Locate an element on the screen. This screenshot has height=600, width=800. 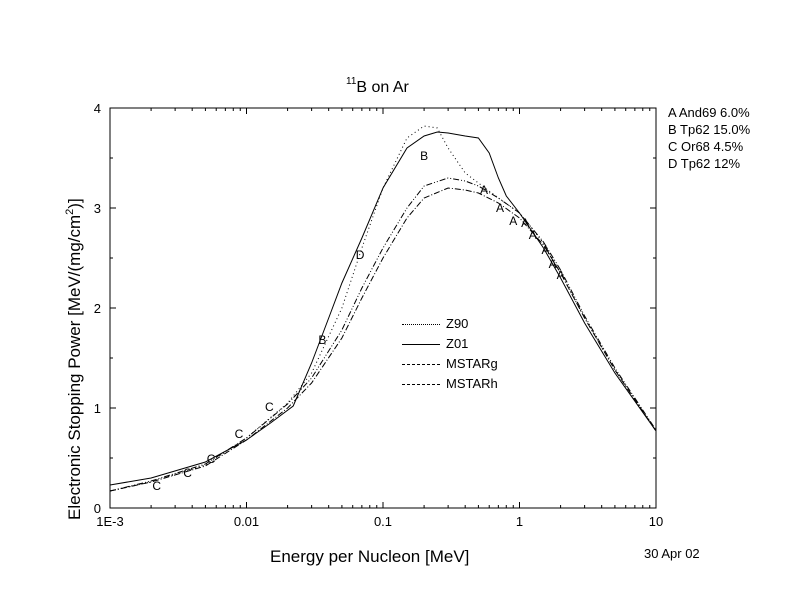
date-stamp: 30 Apr 02 is located at coordinates (672, 553).